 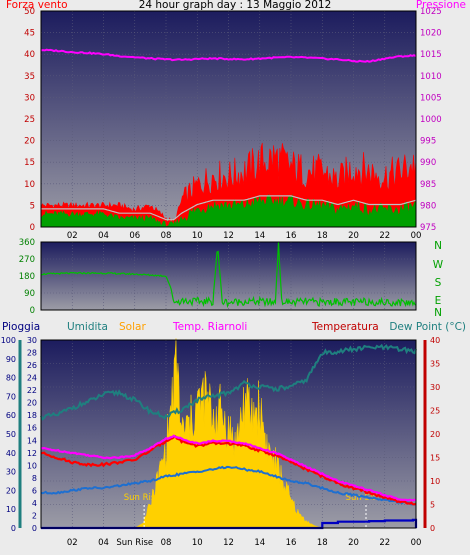 What do you see at coordinates (11, 396) in the screenshot?
I see `humidity-tick-label: 70` at bounding box center [11, 396].